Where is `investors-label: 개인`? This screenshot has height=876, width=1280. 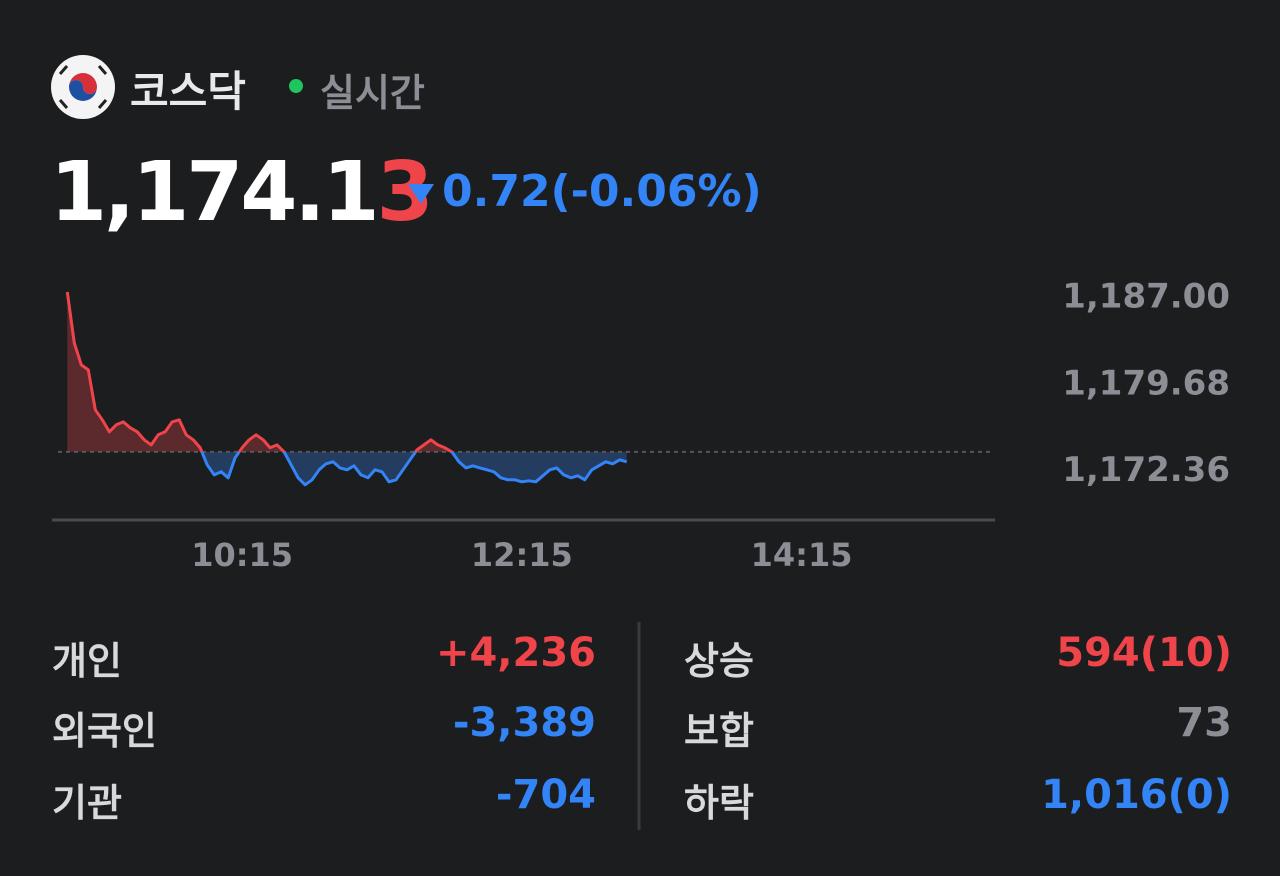
investors-label: 개인 is located at coordinates (87, 661).